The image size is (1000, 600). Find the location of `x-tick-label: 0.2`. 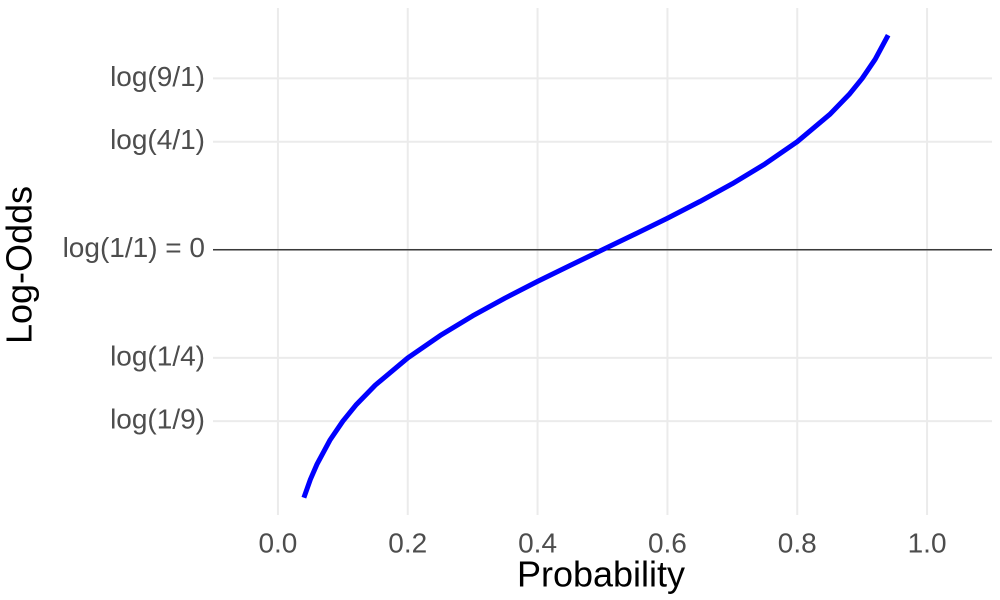

x-tick-label: 0.2 is located at coordinates (407, 542).